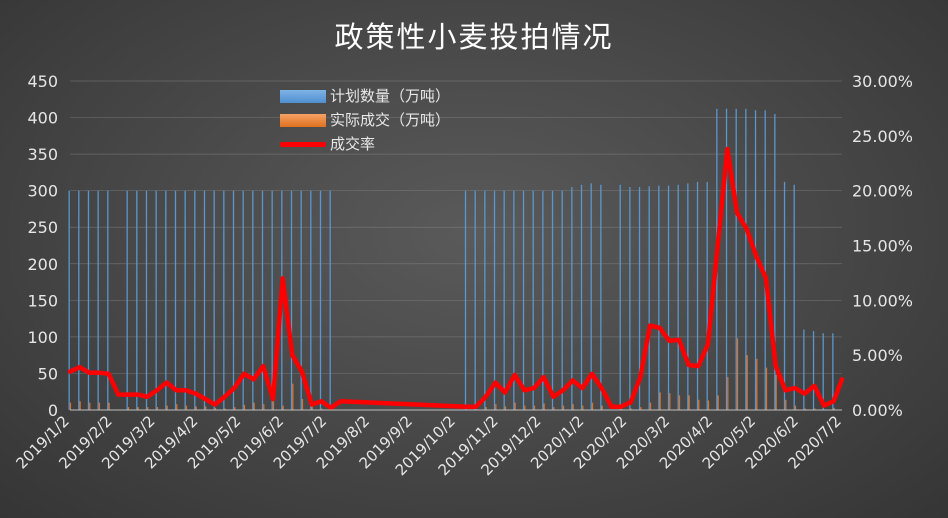  What do you see at coordinates (42, 81) in the screenshot?
I see `y-left-tick-label: 450` at bounding box center [42, 81].